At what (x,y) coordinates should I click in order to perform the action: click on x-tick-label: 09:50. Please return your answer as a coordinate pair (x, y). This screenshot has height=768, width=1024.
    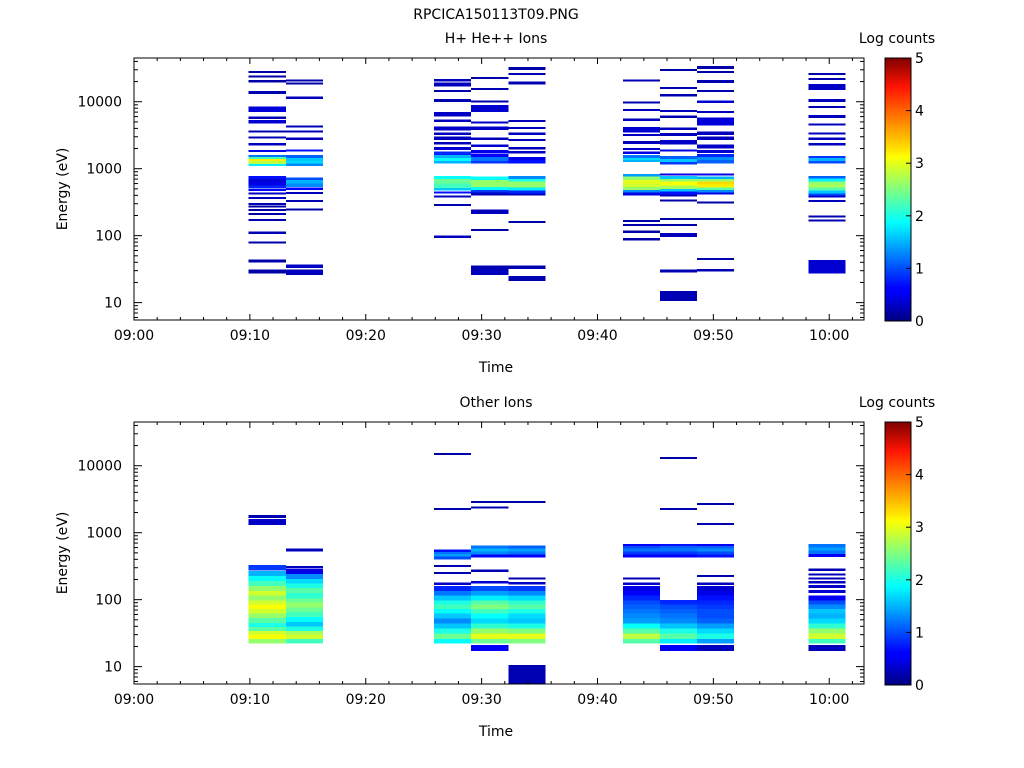
    Looking at the image, I should click on (713, 700).